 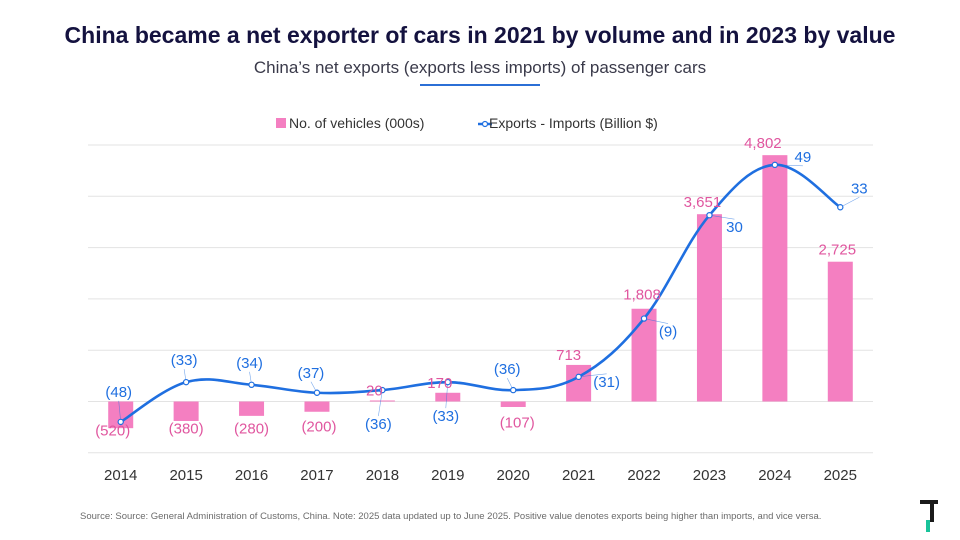 I want to click on bar-2016, so click(x=252, y=408).